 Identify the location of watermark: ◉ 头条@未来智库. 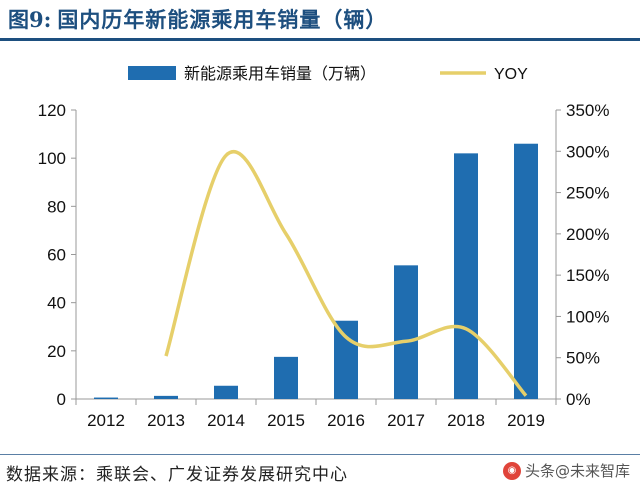
(566, 470).